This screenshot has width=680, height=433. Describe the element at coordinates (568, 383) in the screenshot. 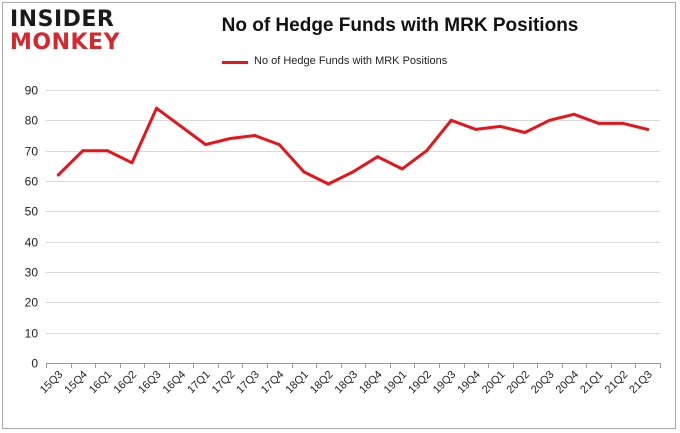

I see `x-tick-label: 20Q4` at that location.